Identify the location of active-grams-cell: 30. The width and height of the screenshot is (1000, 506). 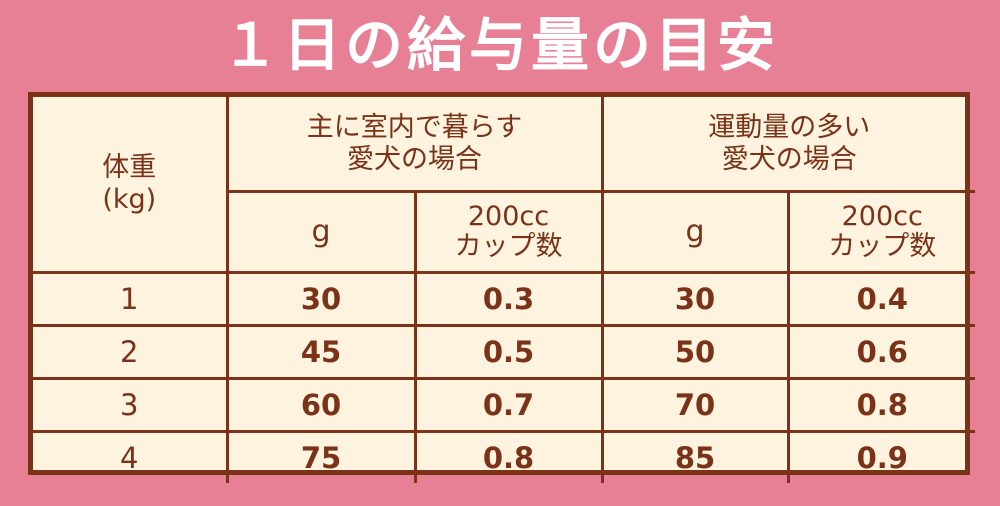
(695, 299).